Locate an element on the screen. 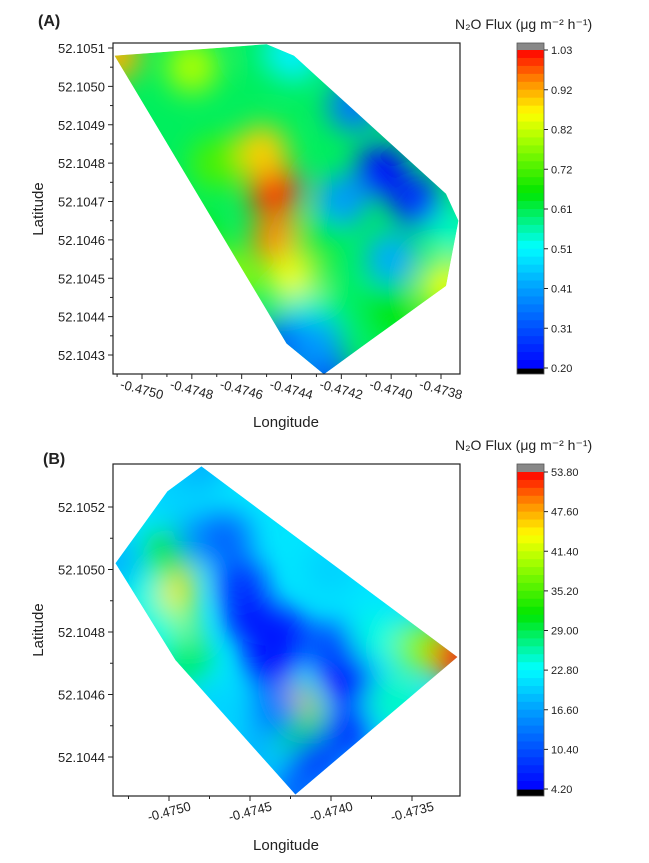 This screenshot has width=649, height=863. colorbar-tick-label: 0.82 is located at coordinates (561, 131).